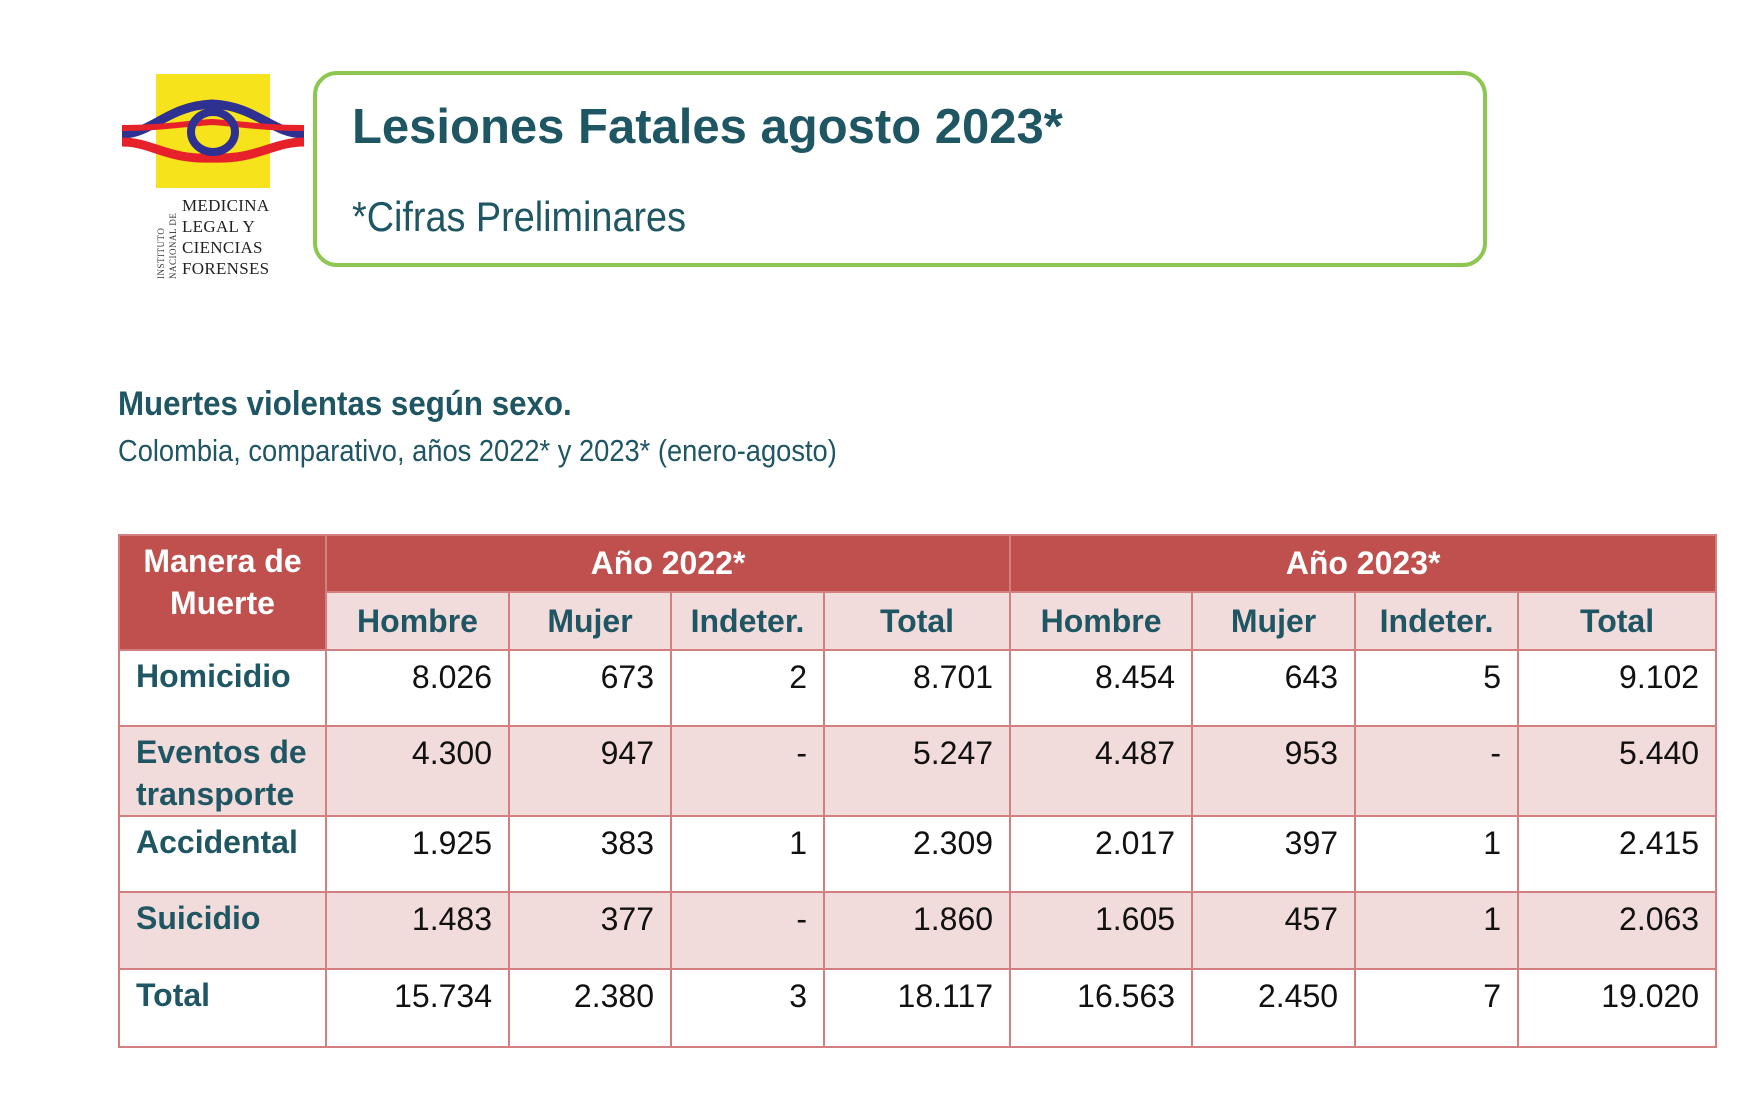  What do you see at coordinates (707, 127) in the screenshot?
I see `page-title: Lesiones Fatales agosto 2023*` at bounding box center [707, 127].